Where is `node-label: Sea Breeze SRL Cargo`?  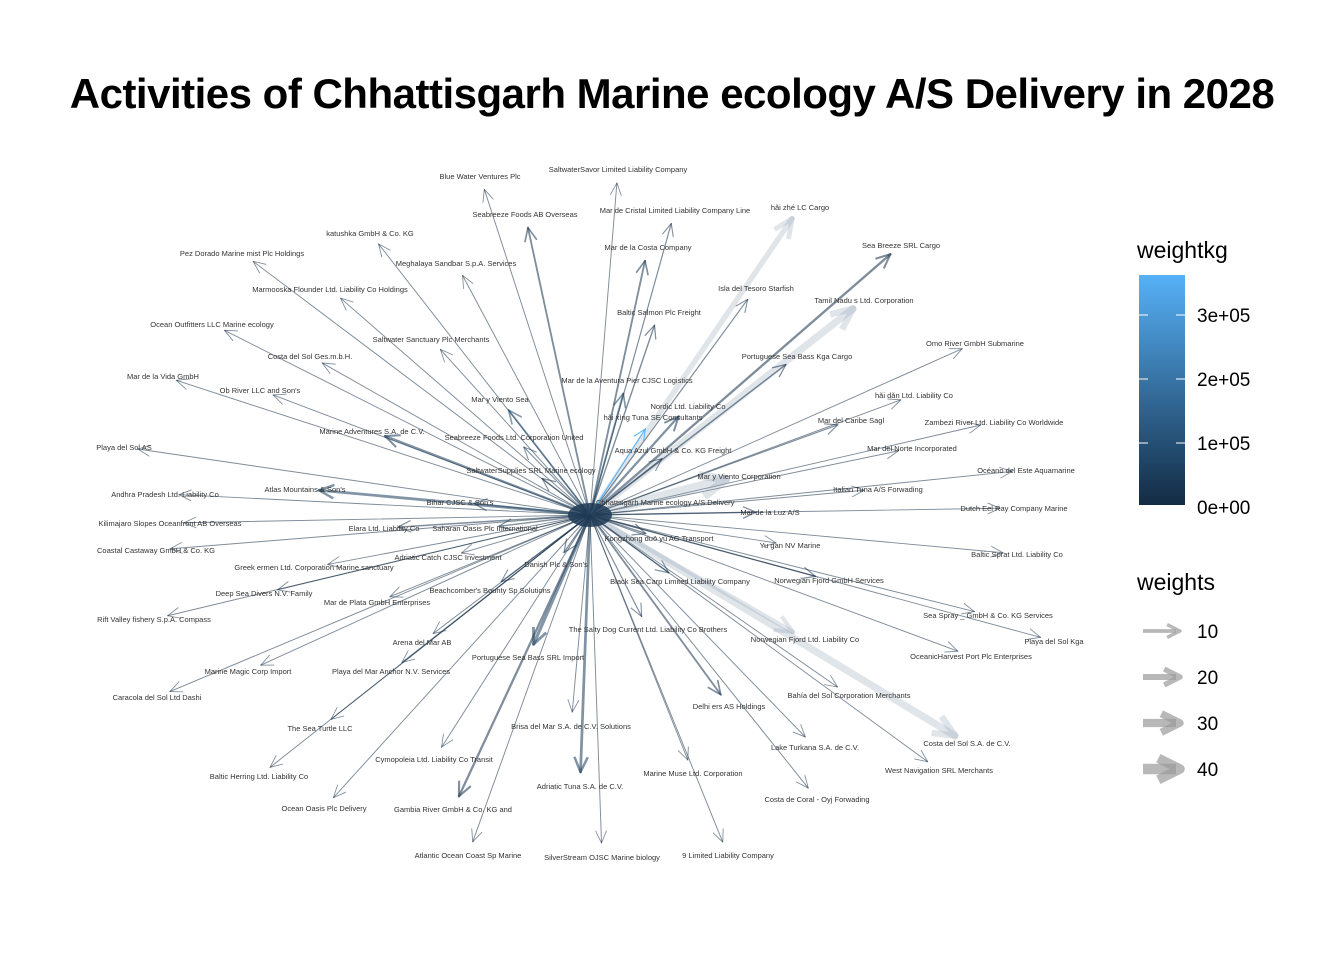 node-label: Sea Breeze SRL Cargo is located at coordinates (901, 245).